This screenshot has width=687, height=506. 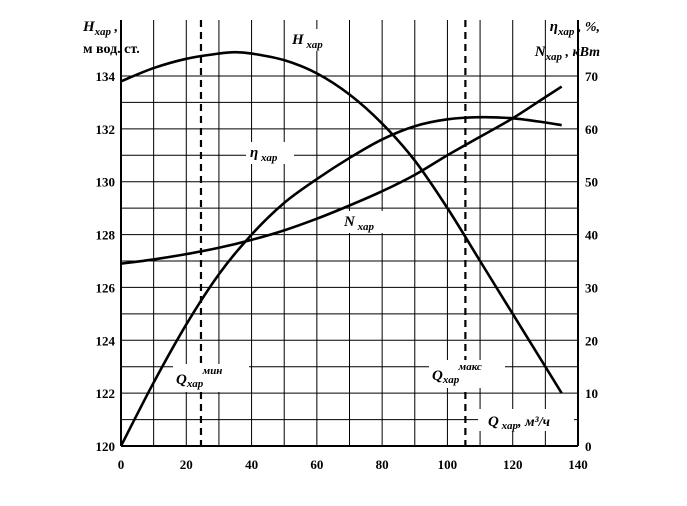 I want to click on y-right-axis-label-power: Nхар , кВт, so click(x=567, y=53).